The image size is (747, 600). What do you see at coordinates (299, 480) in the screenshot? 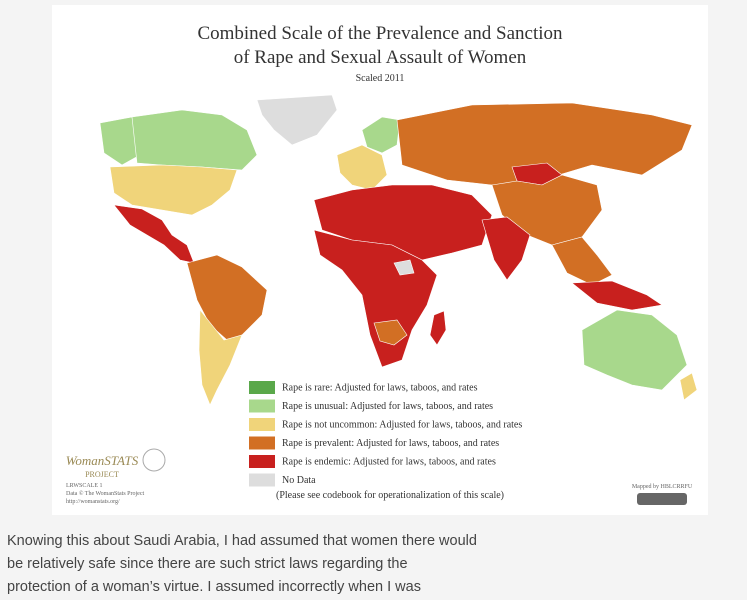
I see `legend-label: No Data` at bounding box center [299, 480].